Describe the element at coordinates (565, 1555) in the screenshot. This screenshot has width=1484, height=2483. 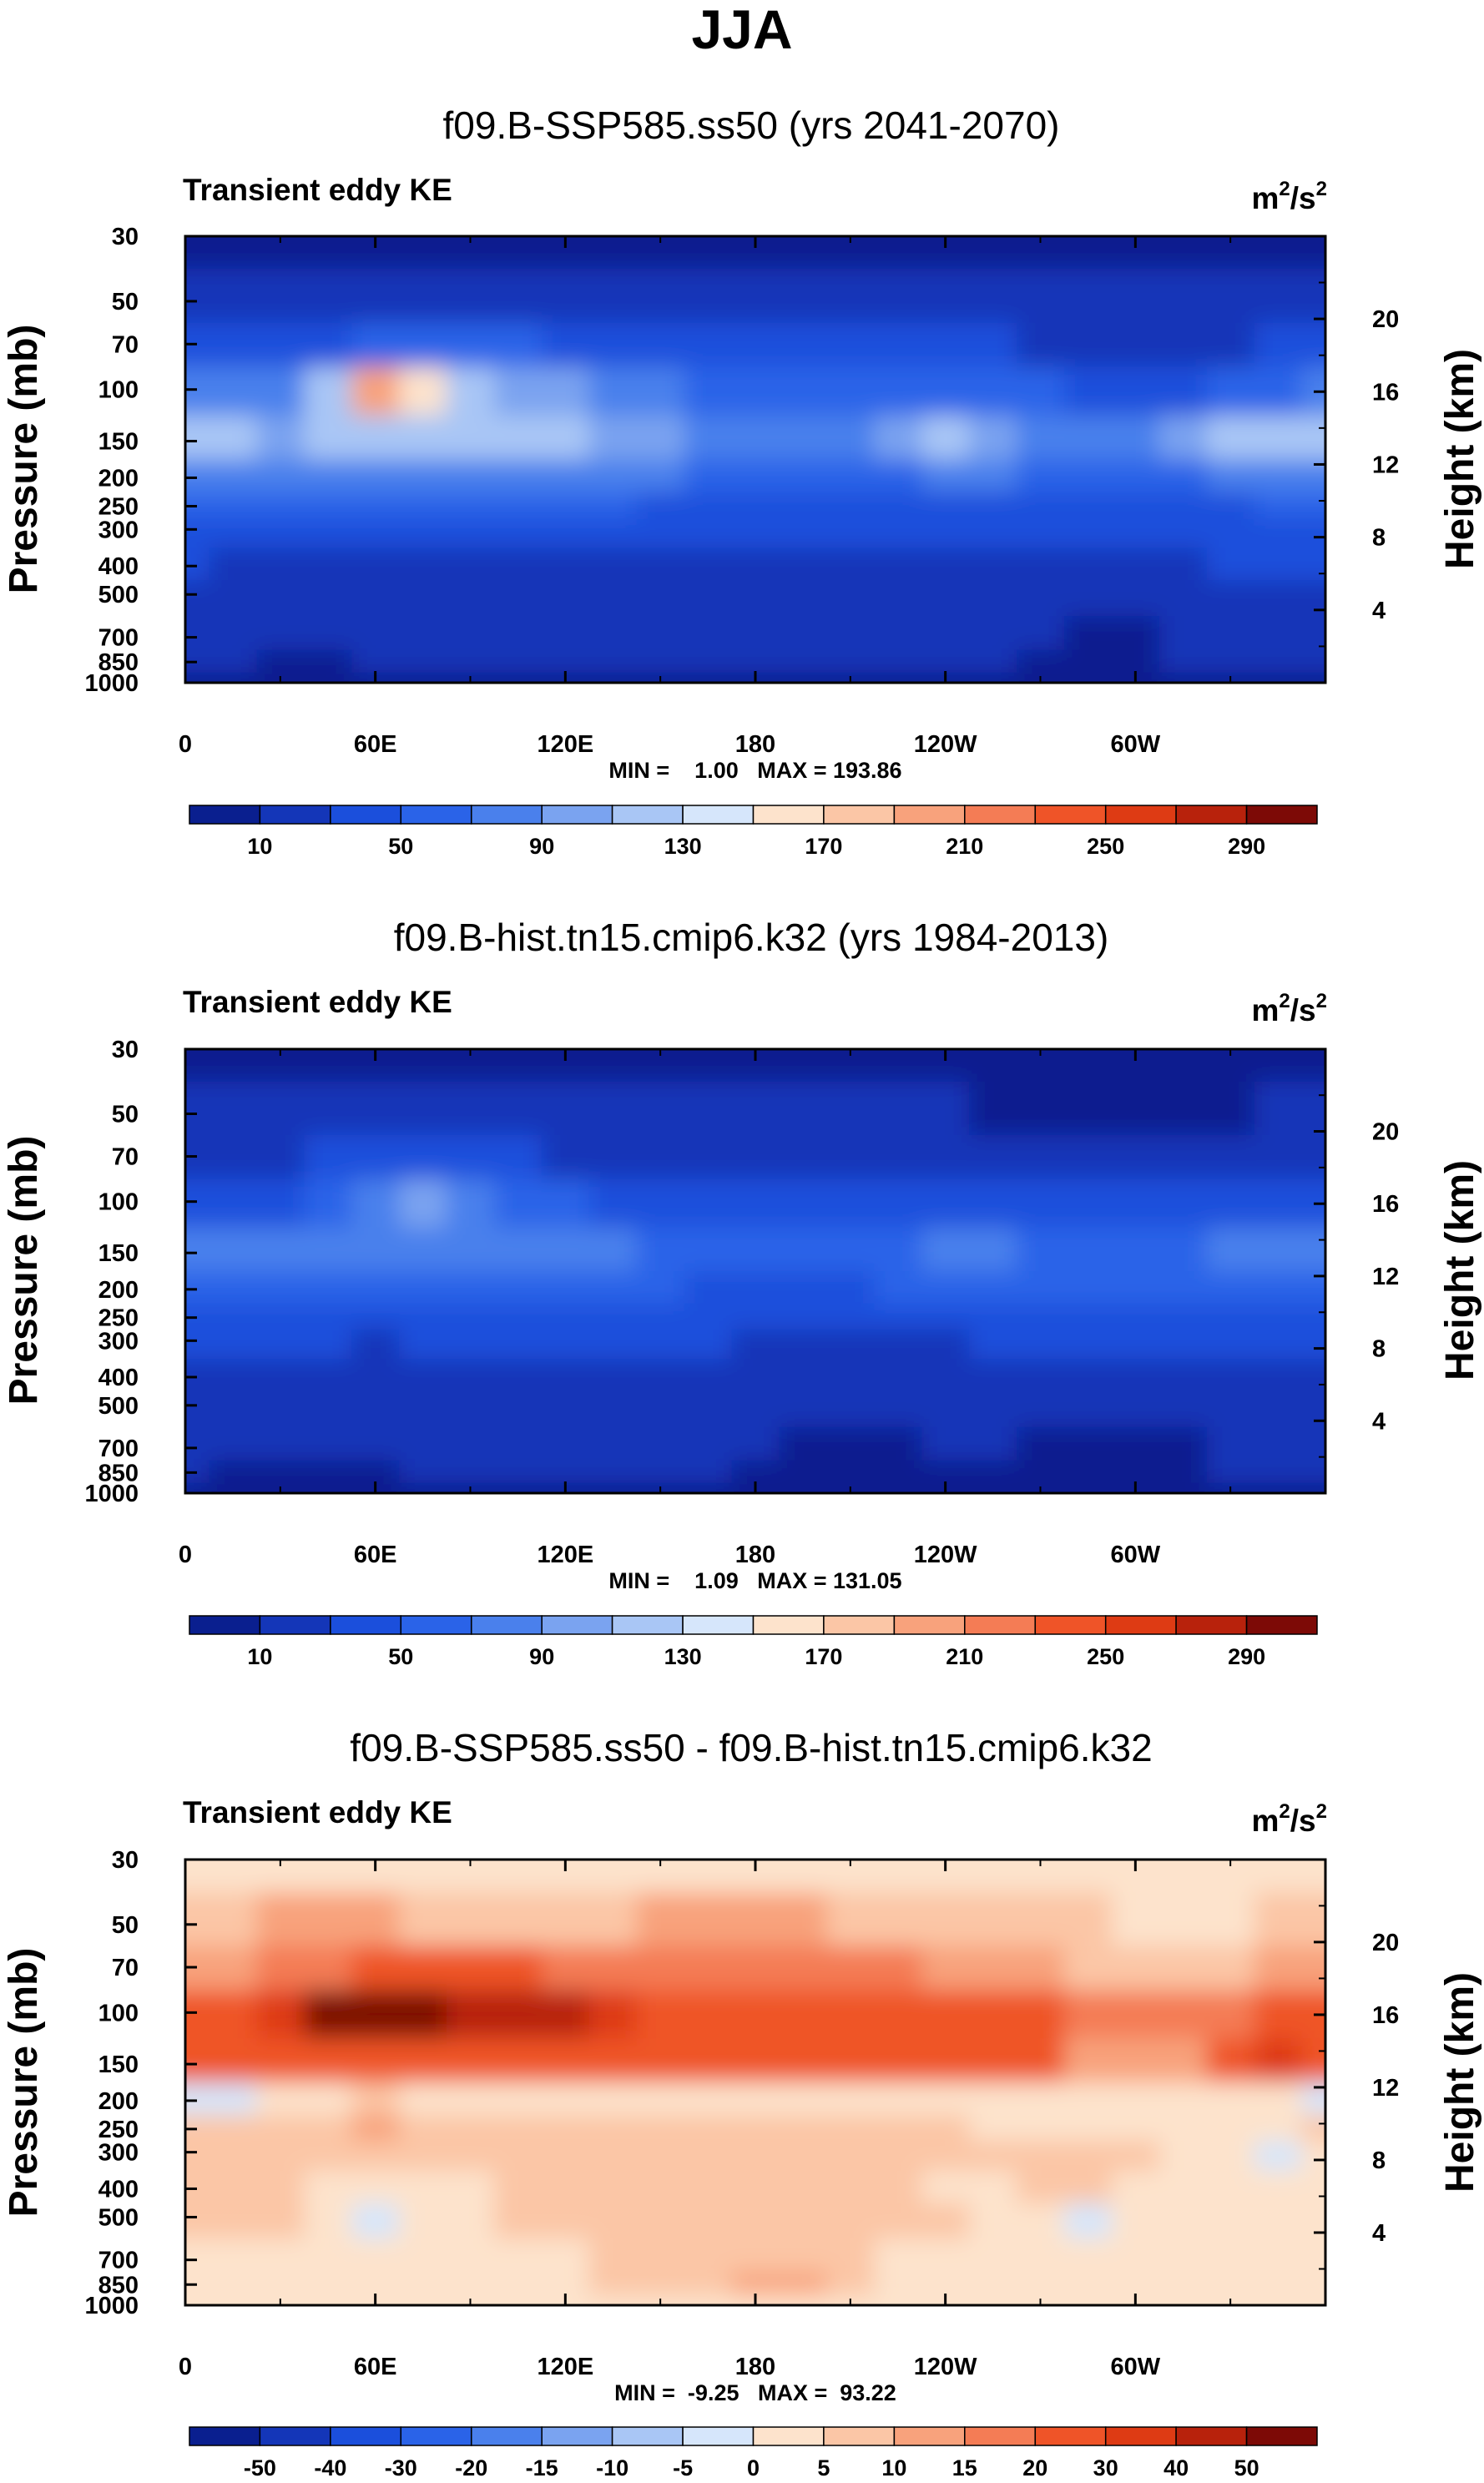
I see `x-tick-label: 120E` at that location.